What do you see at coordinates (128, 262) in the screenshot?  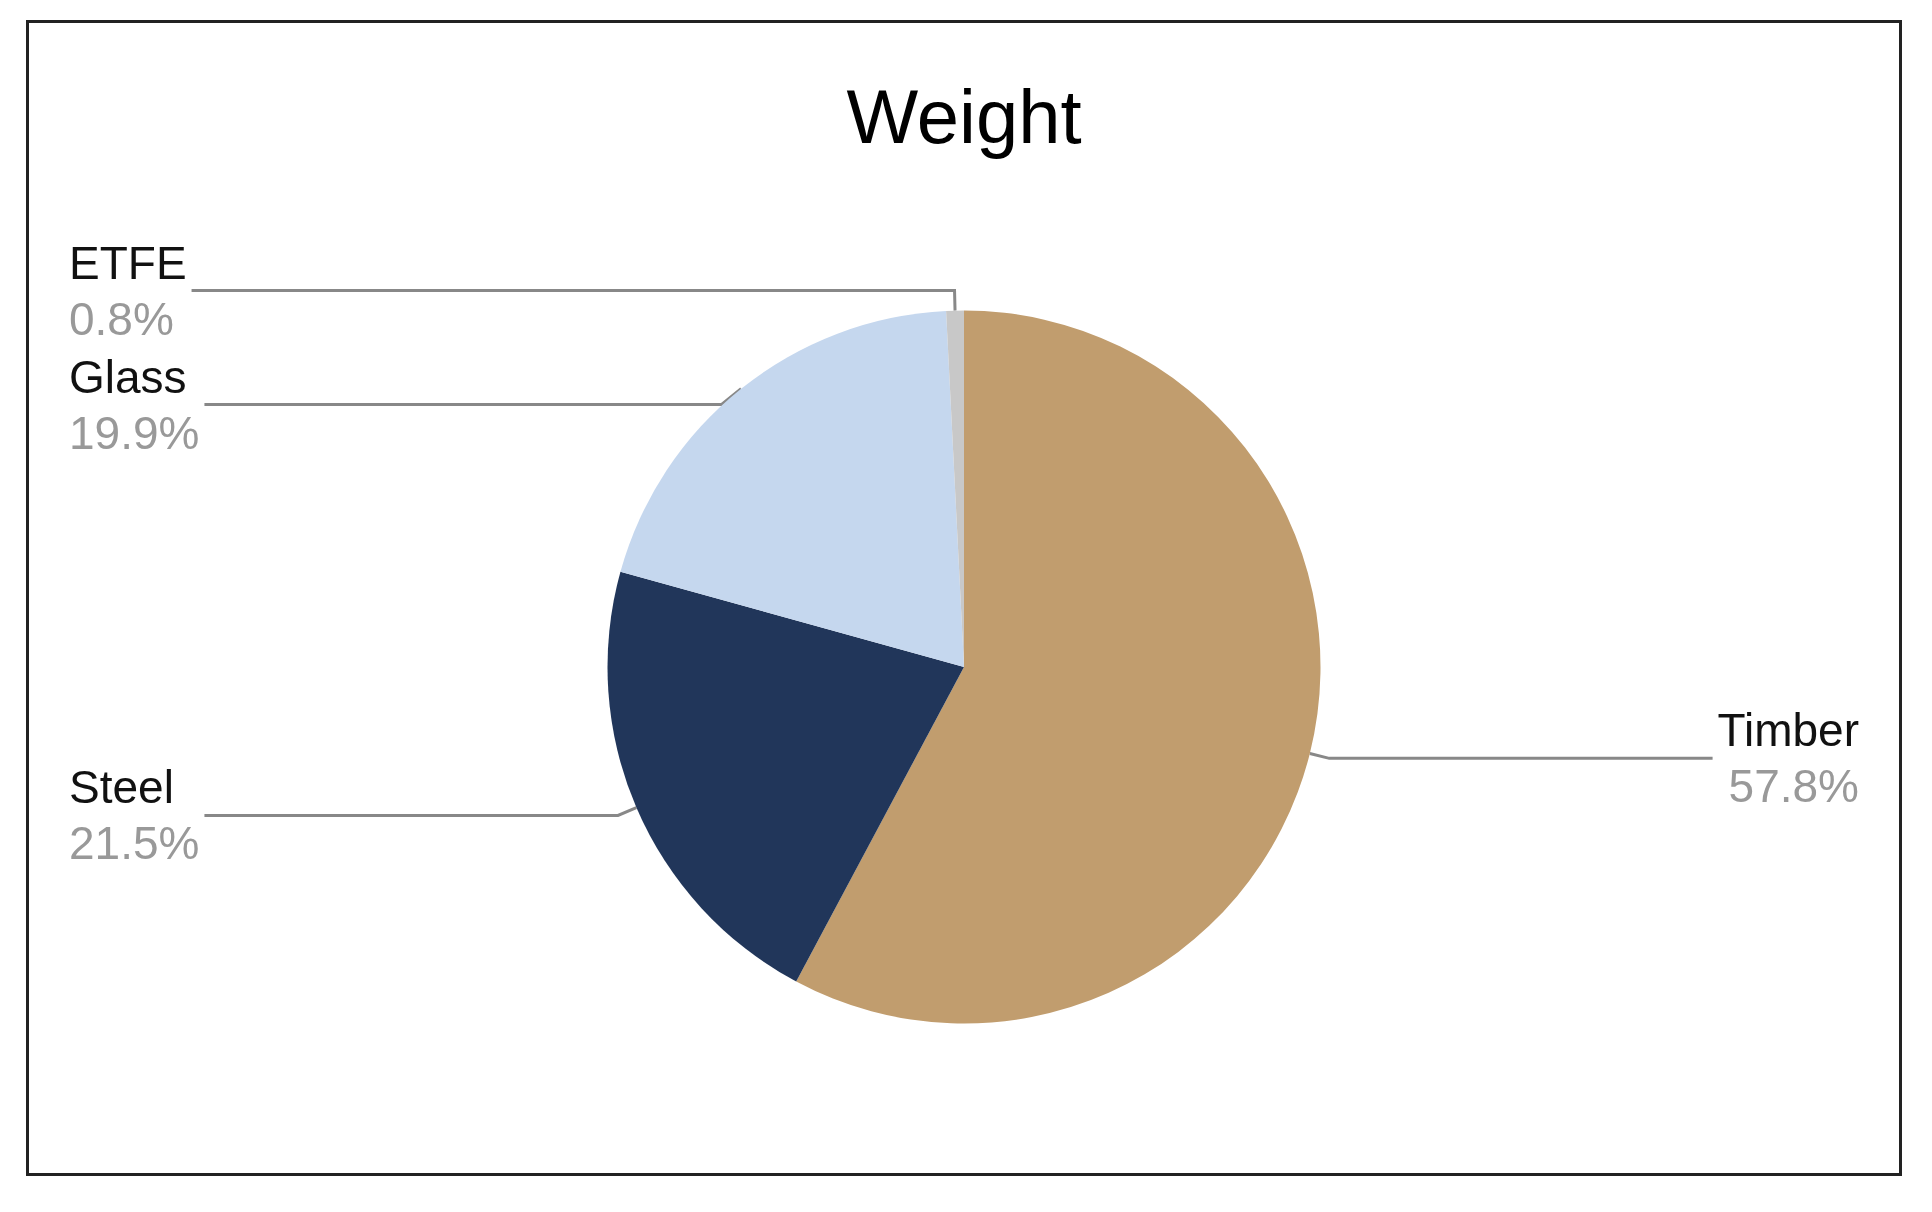 I see `slice-label: ETFE` at bounding box center [128, 262].